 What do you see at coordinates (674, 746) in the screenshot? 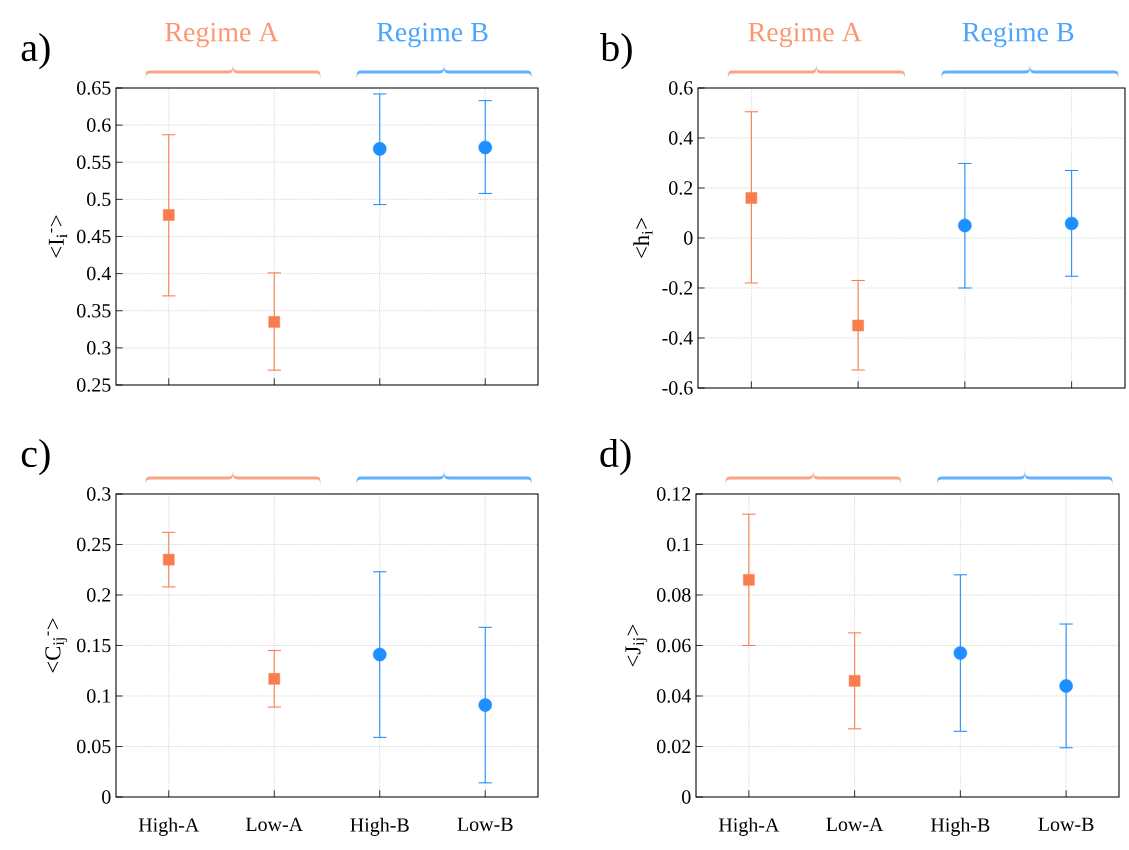
I see `y-tick-label: 0.02` at bounding box center [674, 746].